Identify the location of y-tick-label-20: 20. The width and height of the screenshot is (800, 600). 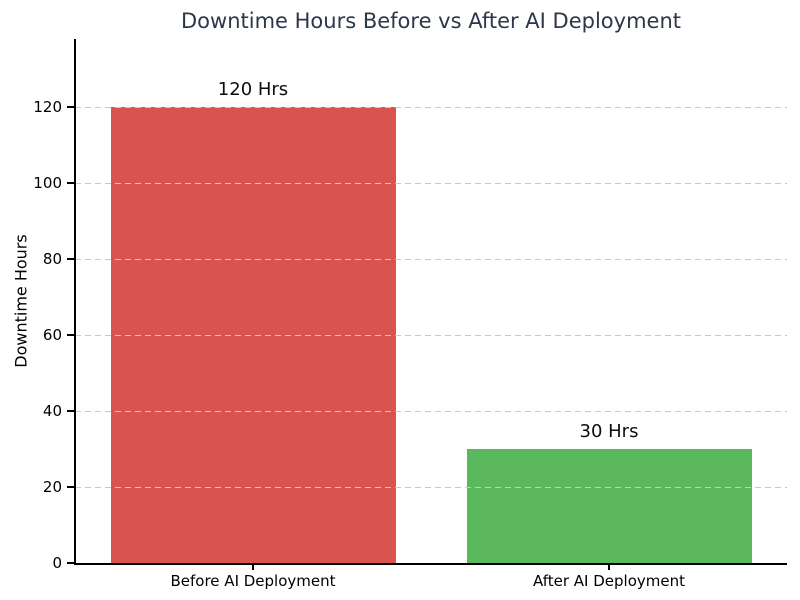
(52, 487).